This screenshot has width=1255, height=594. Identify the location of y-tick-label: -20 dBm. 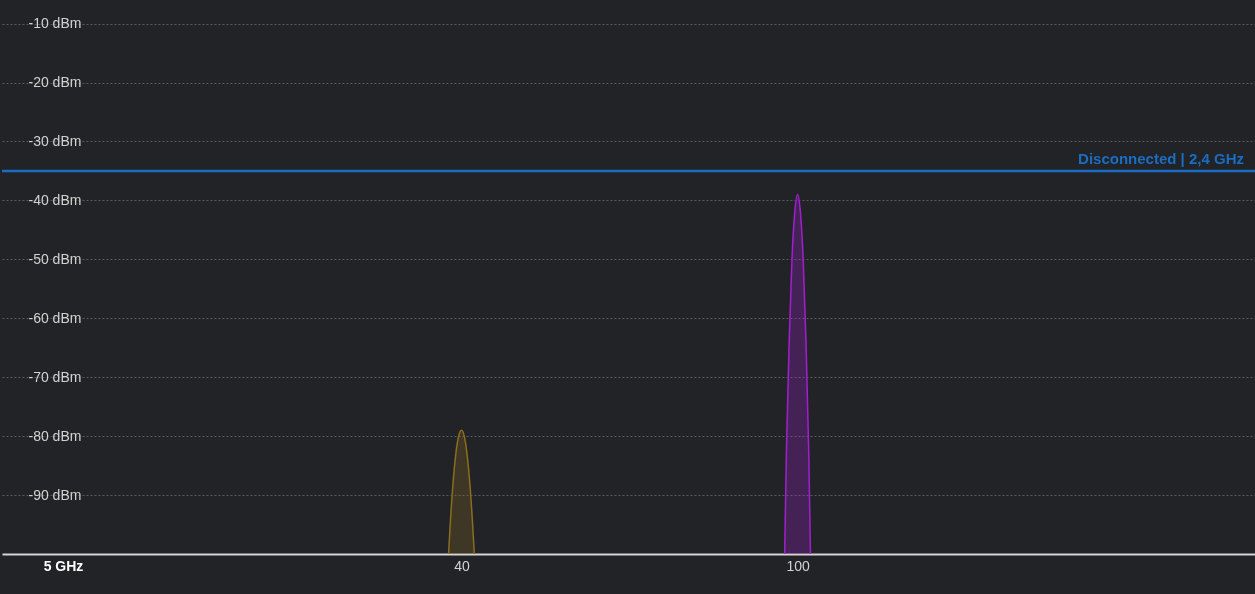
(55, 82).